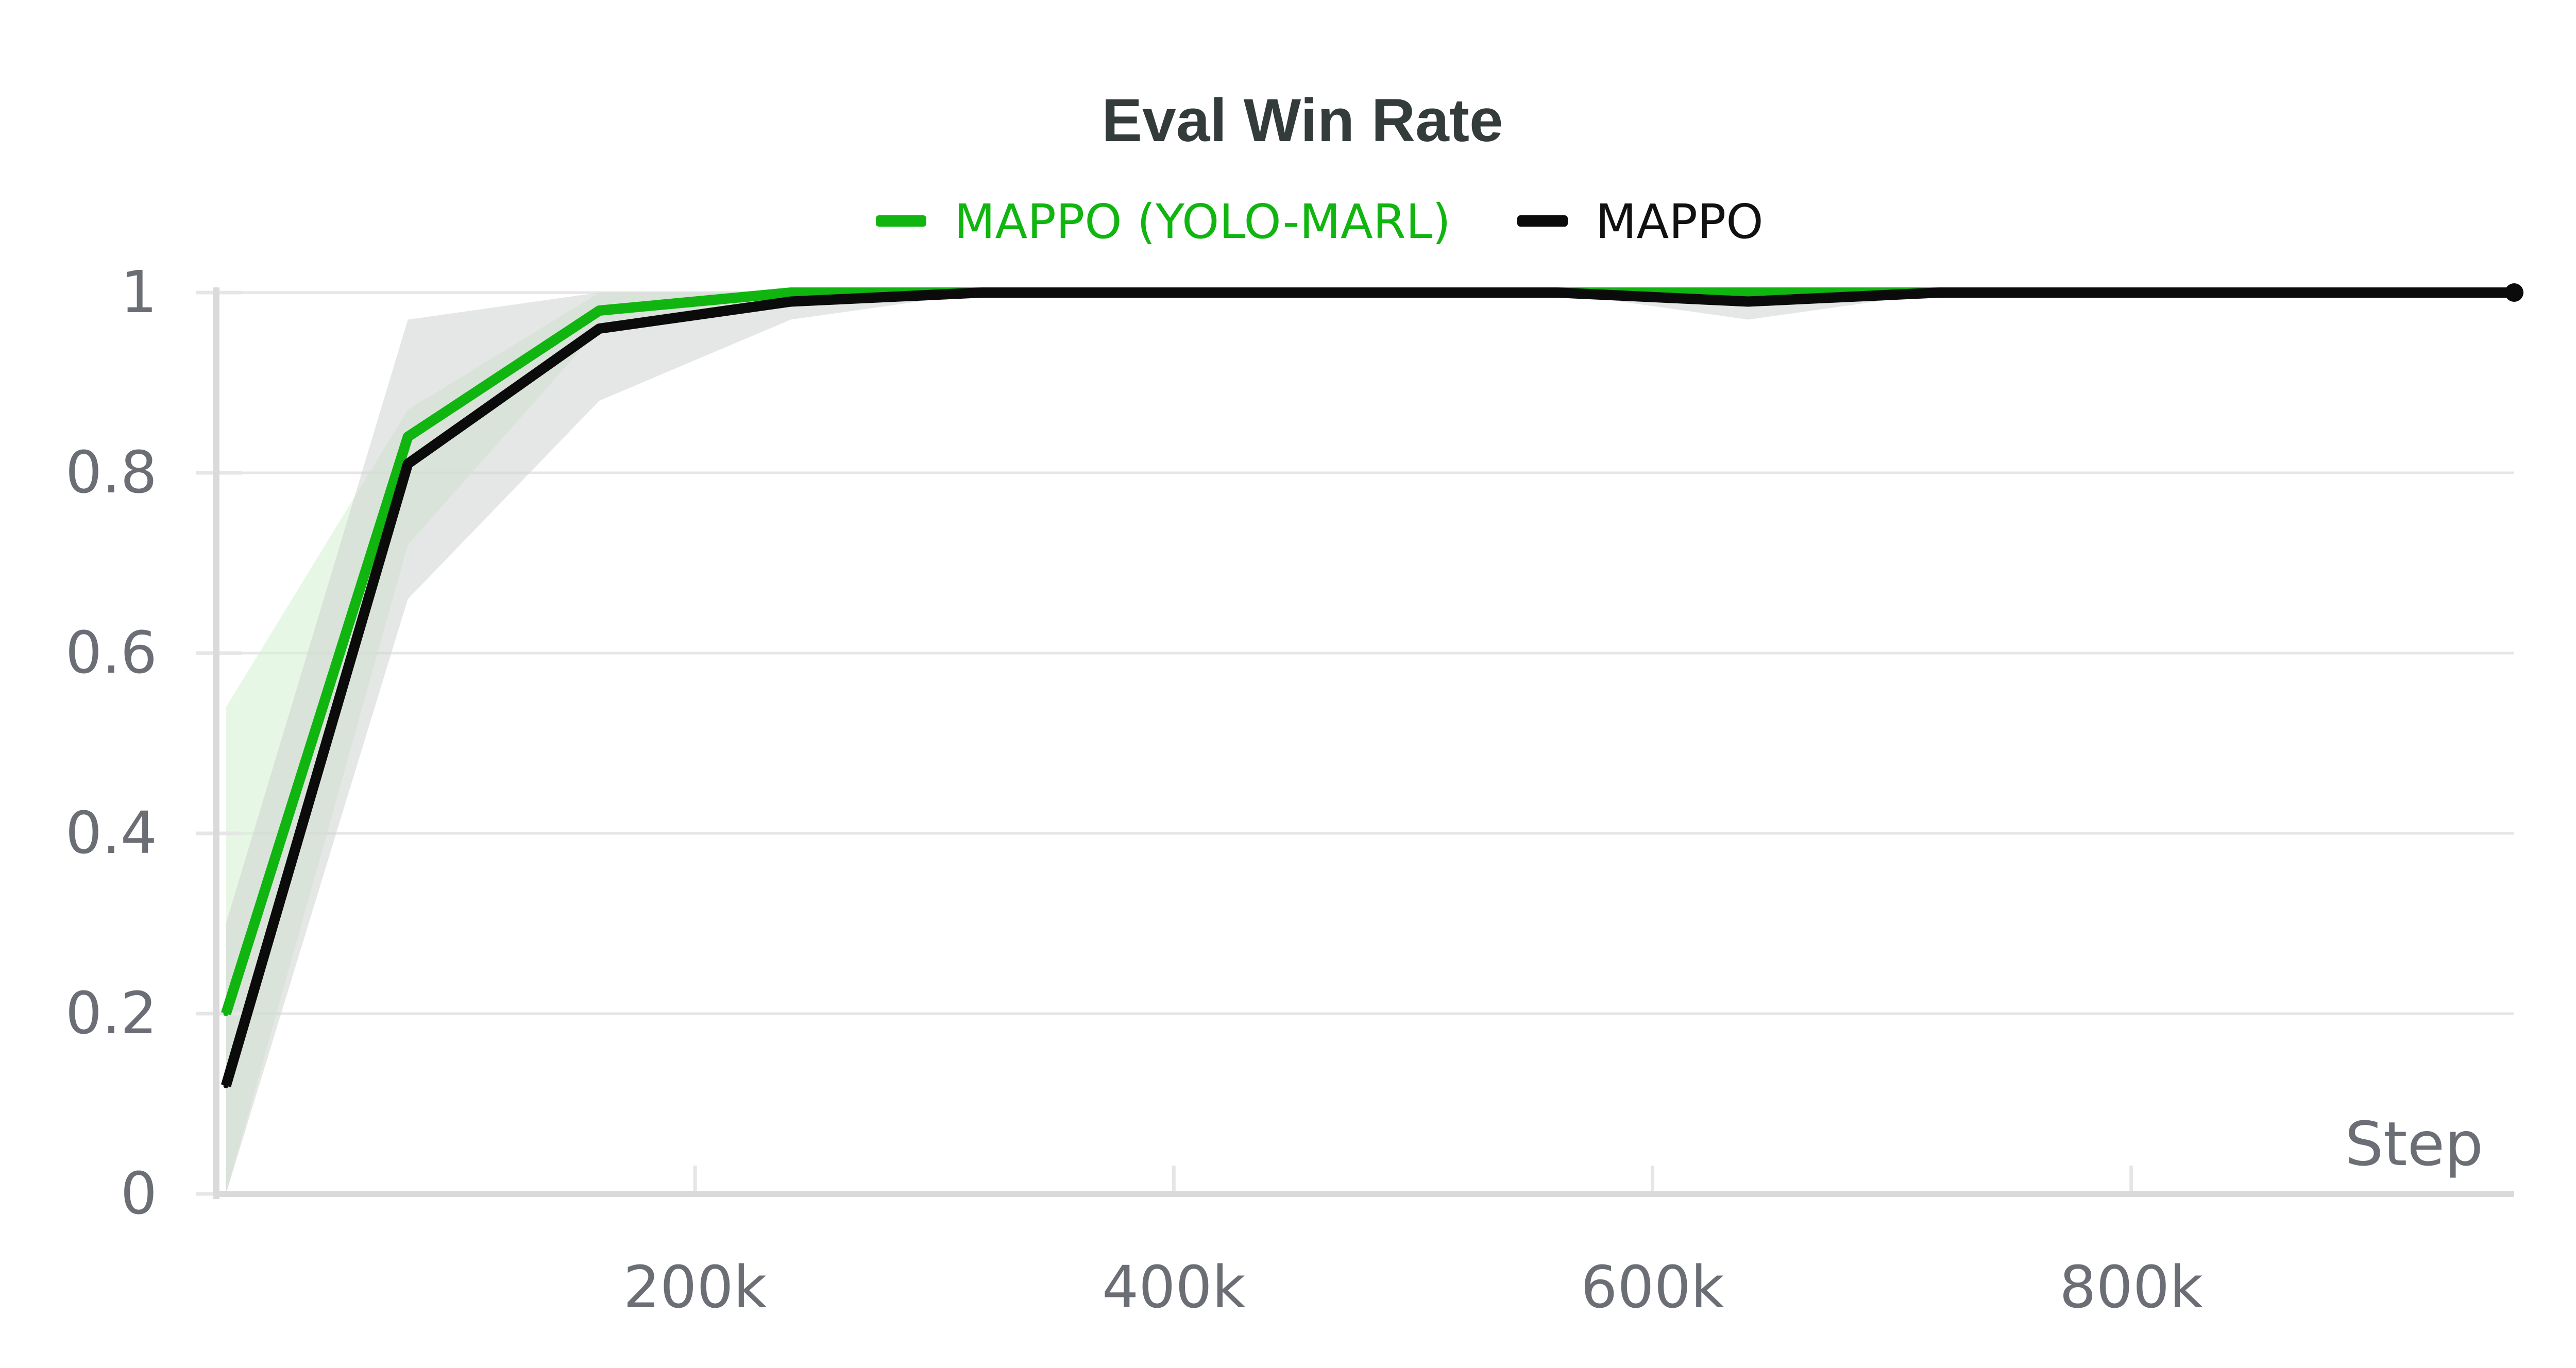 Image resolution: width=2576 pixels, height=1368 pixels. What do you see at coordinates (901, 221) in the screenshot?
I see `legend-swatch-mappo-yolo-marl` at bounding box center [901, 221].